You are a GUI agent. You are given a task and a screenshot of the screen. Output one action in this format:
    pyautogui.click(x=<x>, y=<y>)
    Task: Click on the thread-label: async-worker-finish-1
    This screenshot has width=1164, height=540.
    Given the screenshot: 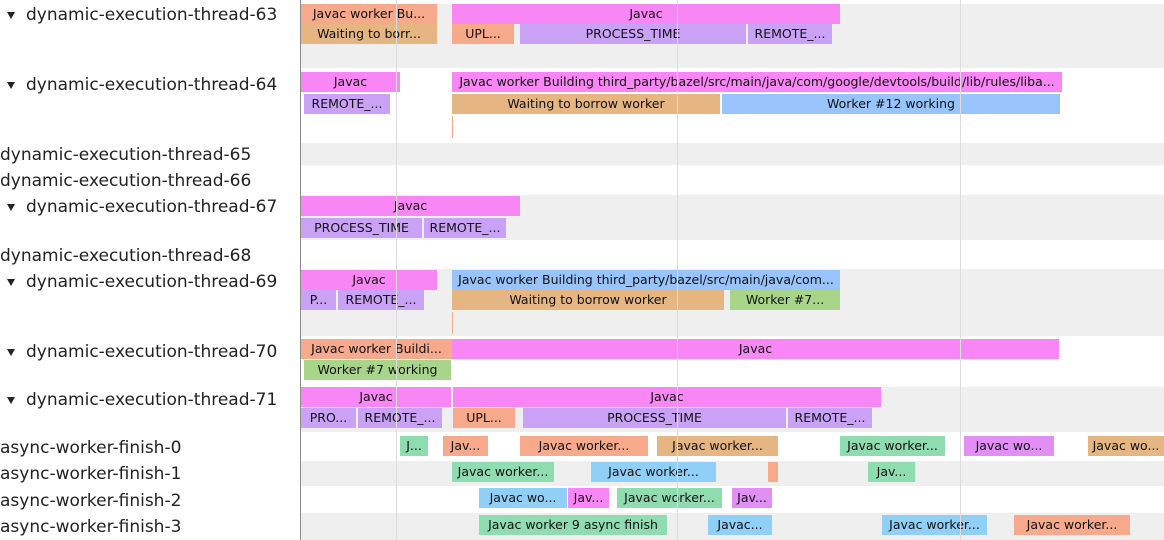 What is the action you would take?
    pyautogui.click(x=91, y=474)
    